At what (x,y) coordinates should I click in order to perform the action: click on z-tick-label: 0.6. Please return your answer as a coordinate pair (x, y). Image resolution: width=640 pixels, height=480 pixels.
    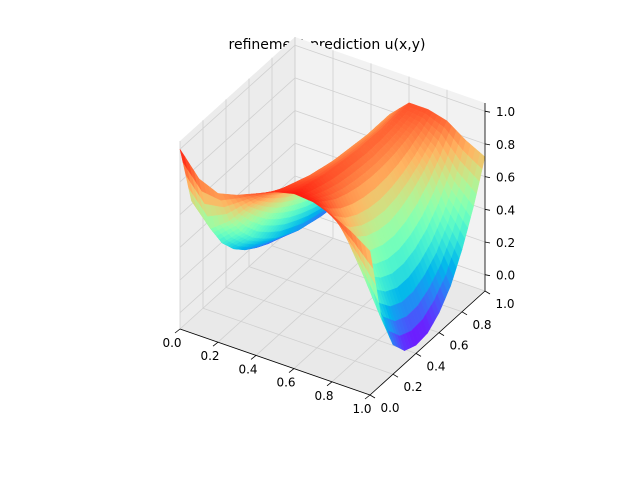
    Looking at the image, I should click on (505, 178).